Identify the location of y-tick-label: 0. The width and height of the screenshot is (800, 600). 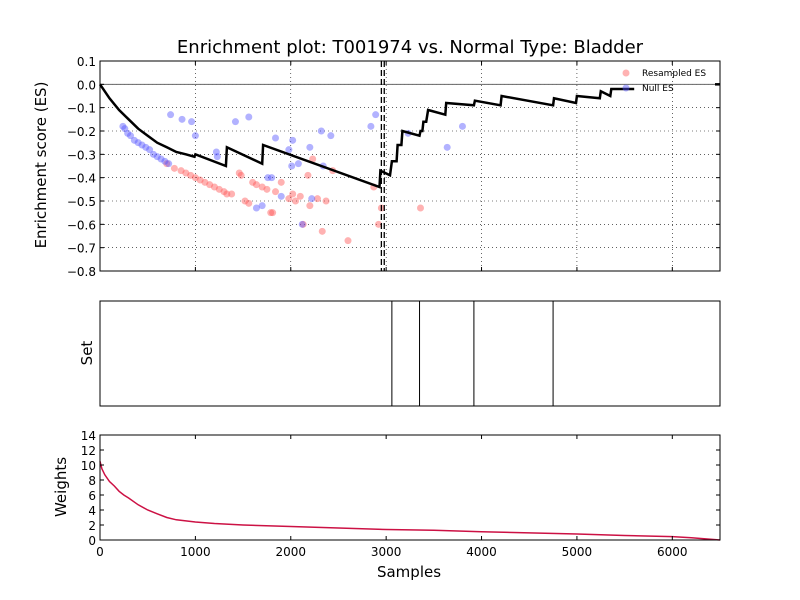
(92, 541).